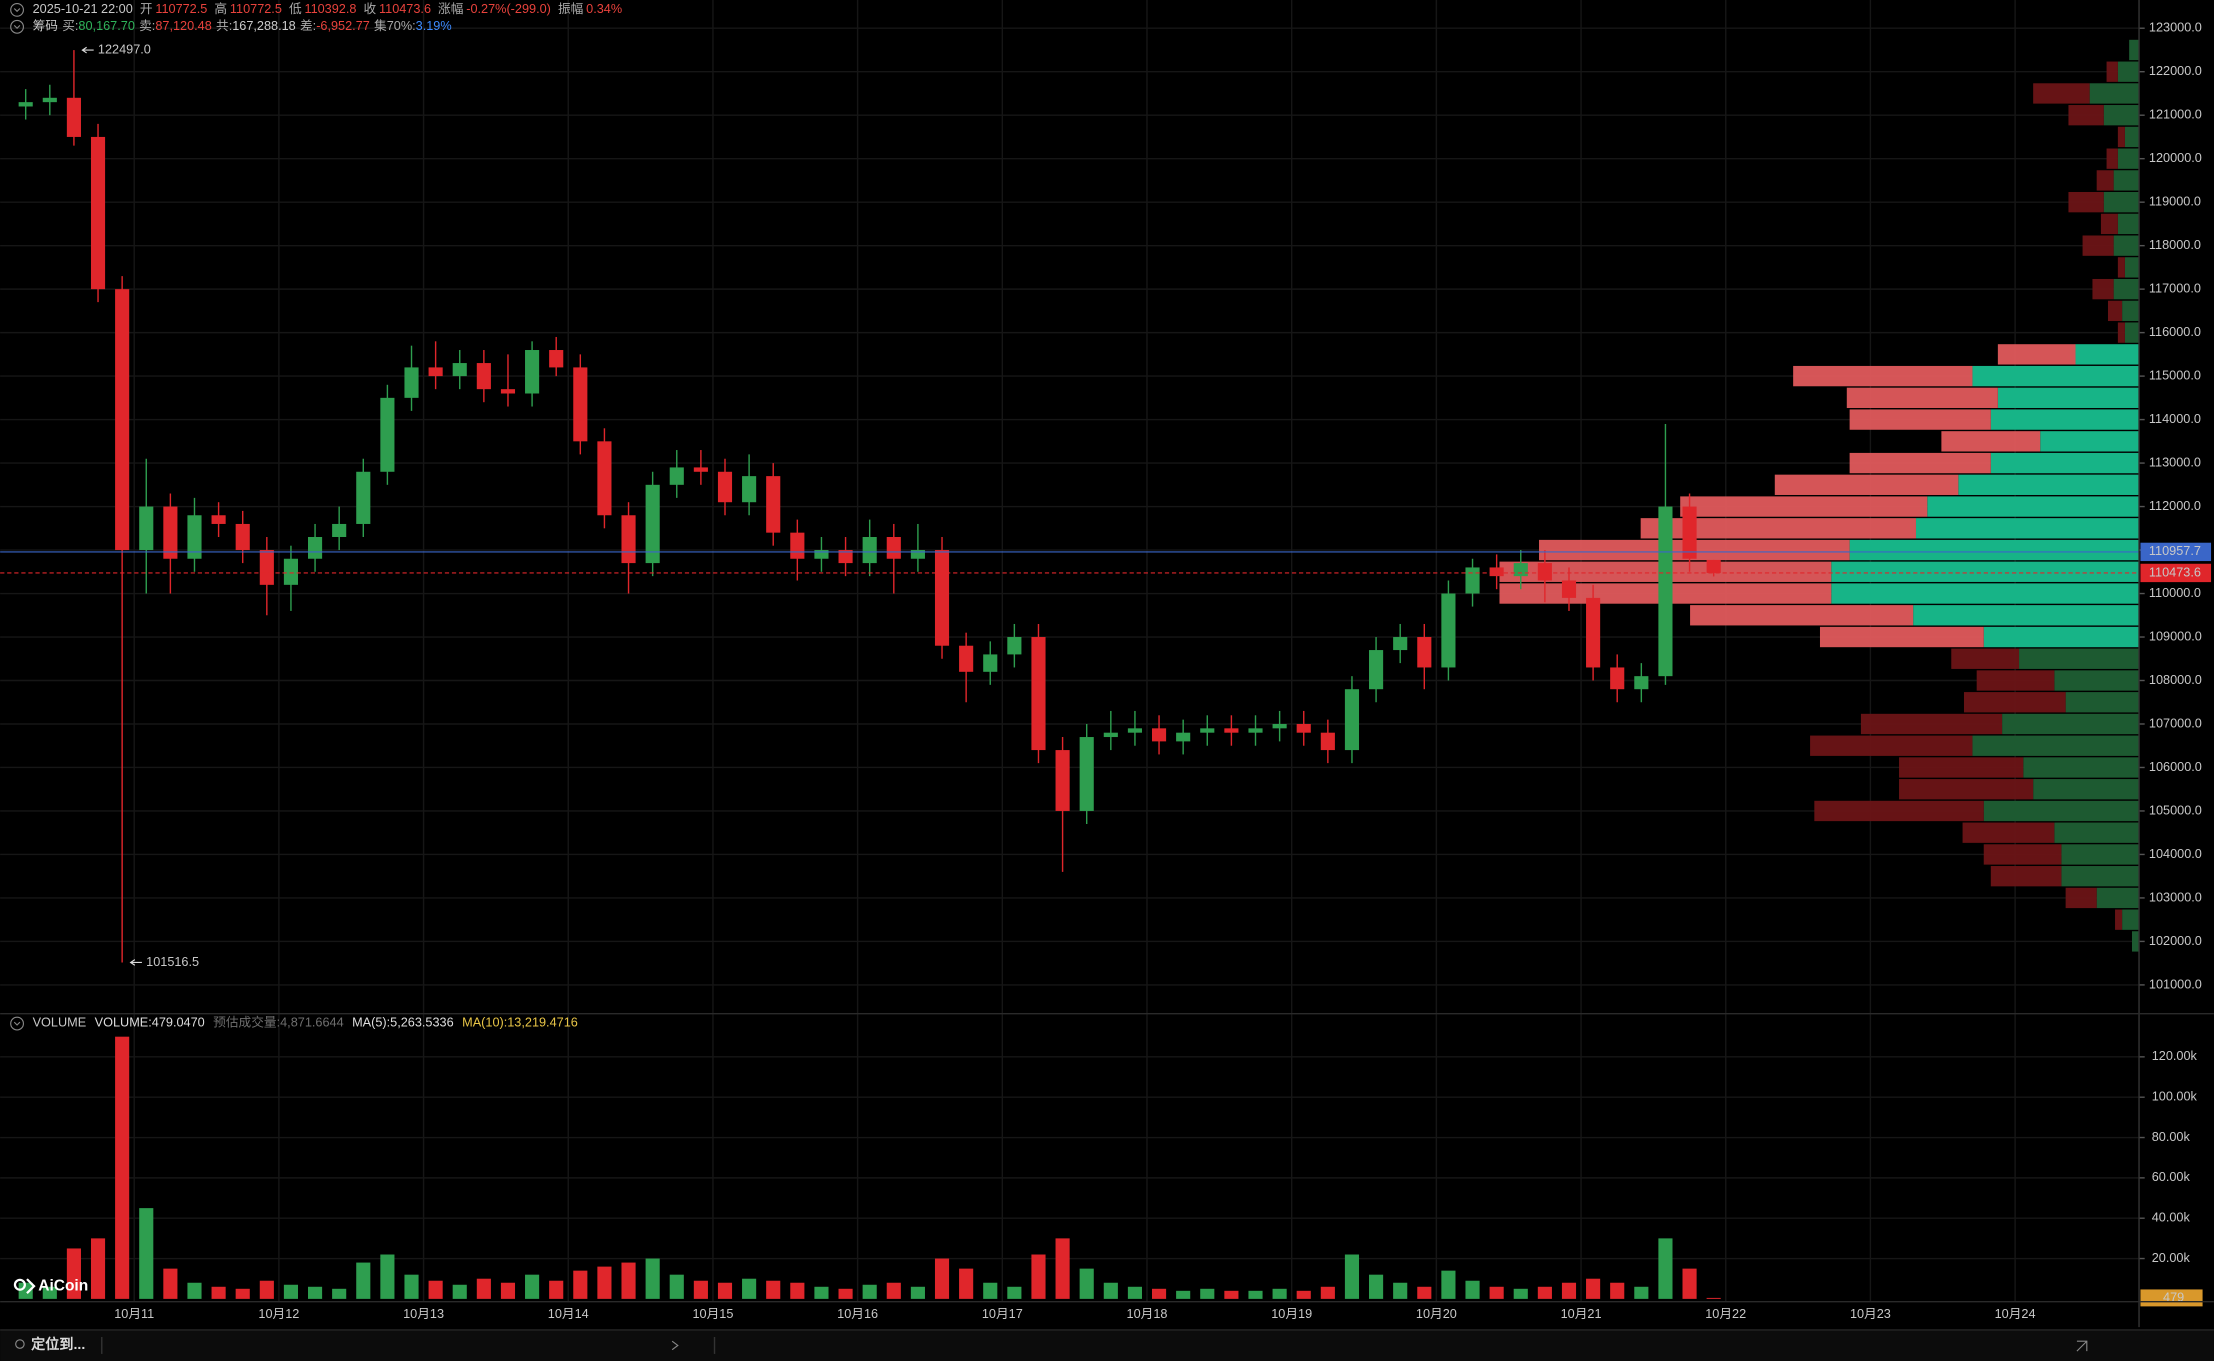 The image size is (2214, 1361). I want to click on logo-mark, so click(24, 1286).